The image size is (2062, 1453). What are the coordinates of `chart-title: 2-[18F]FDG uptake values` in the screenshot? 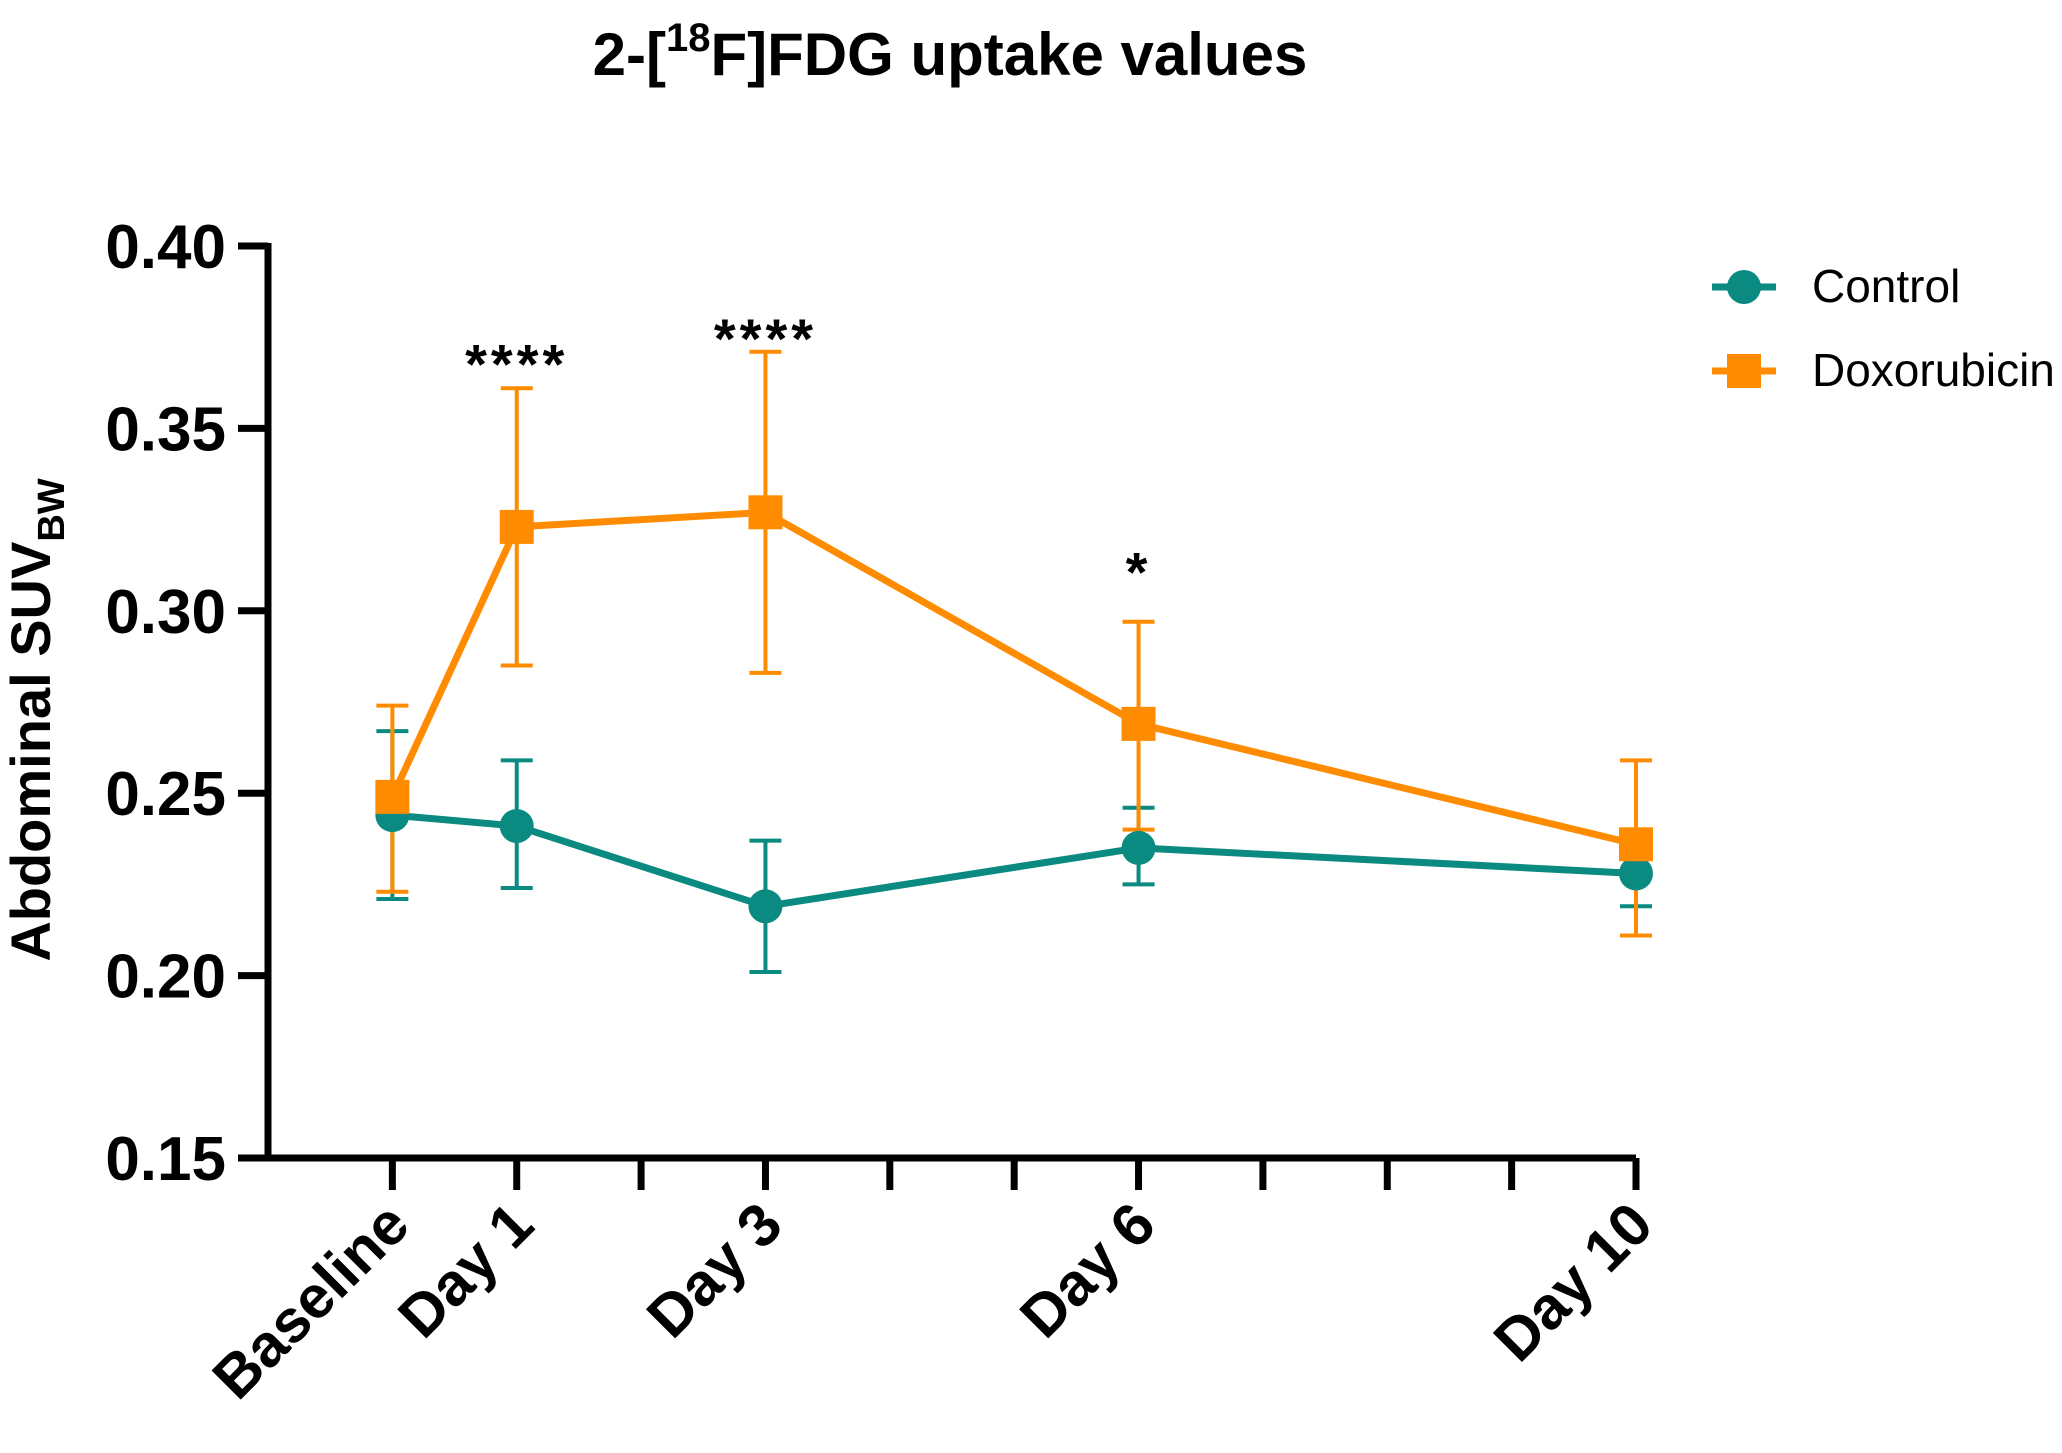 It's located at (950, 52).